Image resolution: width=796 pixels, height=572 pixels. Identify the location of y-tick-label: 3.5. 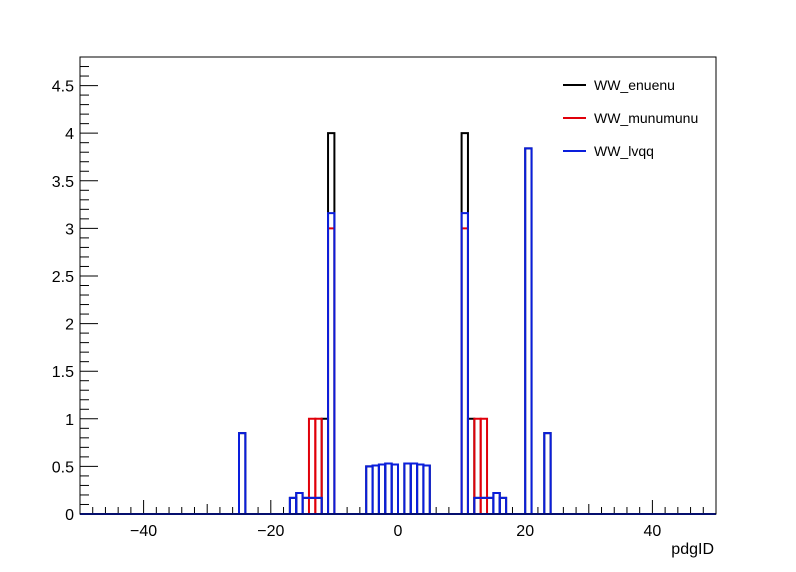
(63, 182).